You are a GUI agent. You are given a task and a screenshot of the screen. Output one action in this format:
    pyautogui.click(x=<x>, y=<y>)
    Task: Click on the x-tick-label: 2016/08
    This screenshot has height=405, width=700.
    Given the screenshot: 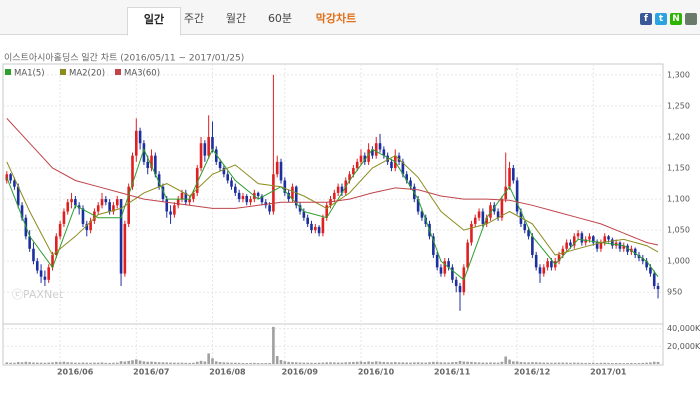 What is the action you would take?
    pyautogui.click(x=227, y=372)
    